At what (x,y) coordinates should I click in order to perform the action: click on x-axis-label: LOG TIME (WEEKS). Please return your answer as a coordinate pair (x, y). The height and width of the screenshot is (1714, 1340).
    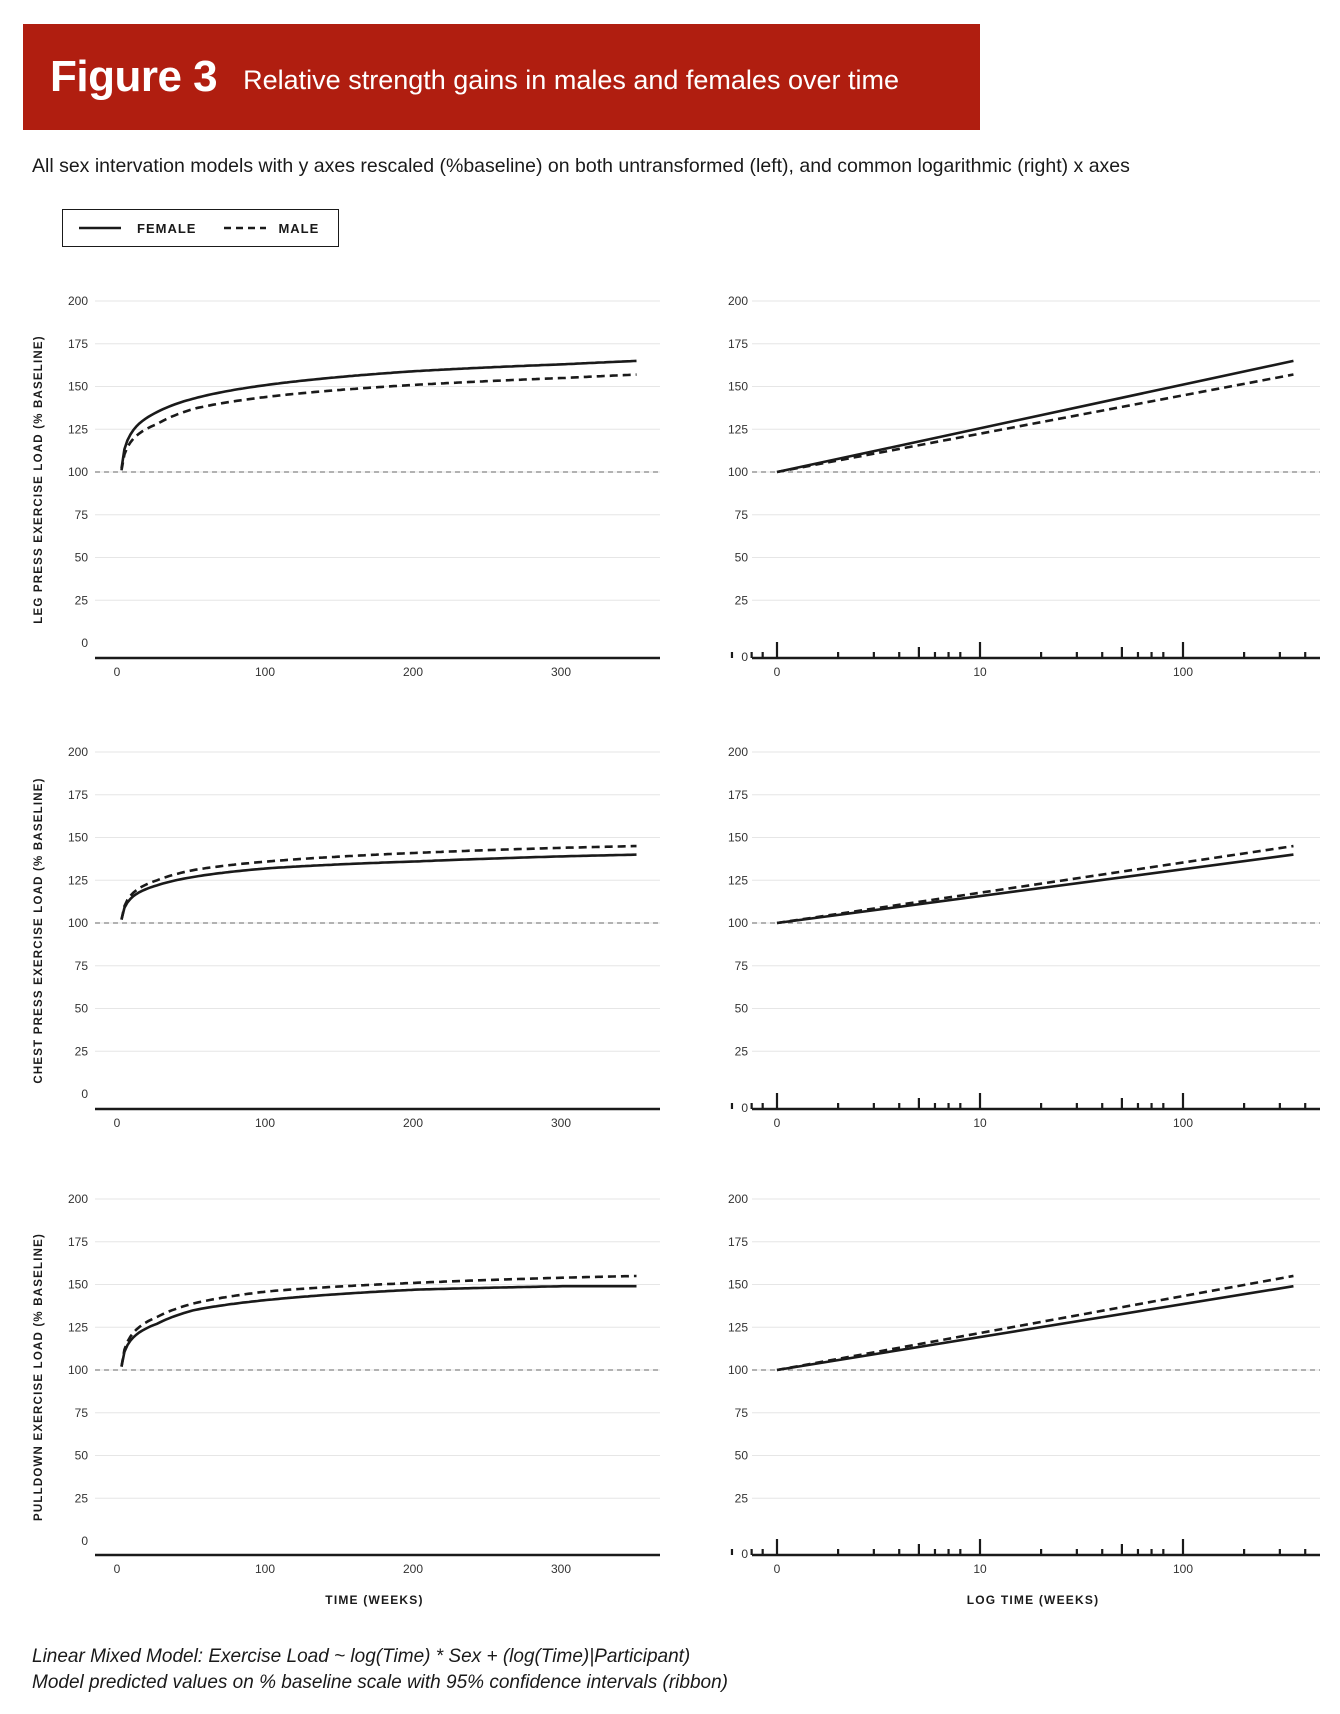
    Looking at the image, I should click on (1033, 1600).